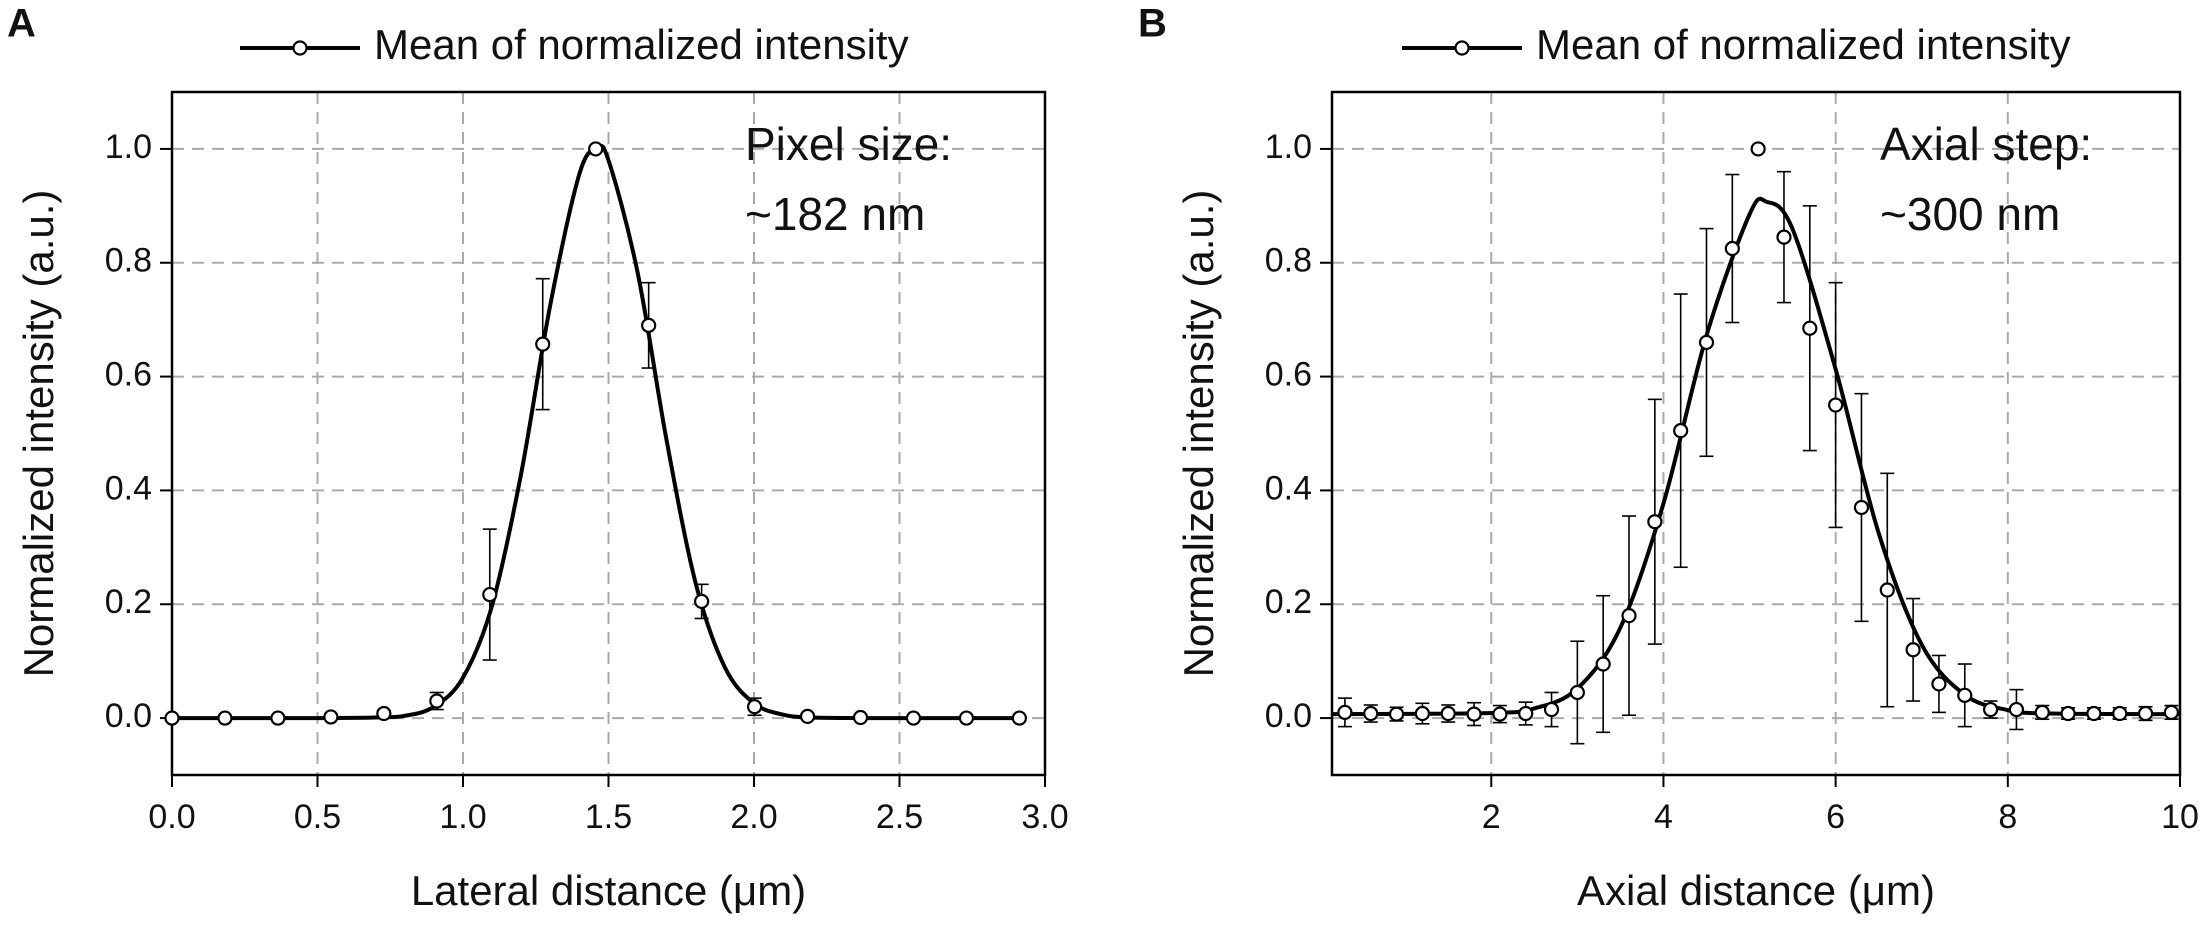 The image size is (2208, 932). I want to click on annotation: Pixel size:, so click(848, 144).